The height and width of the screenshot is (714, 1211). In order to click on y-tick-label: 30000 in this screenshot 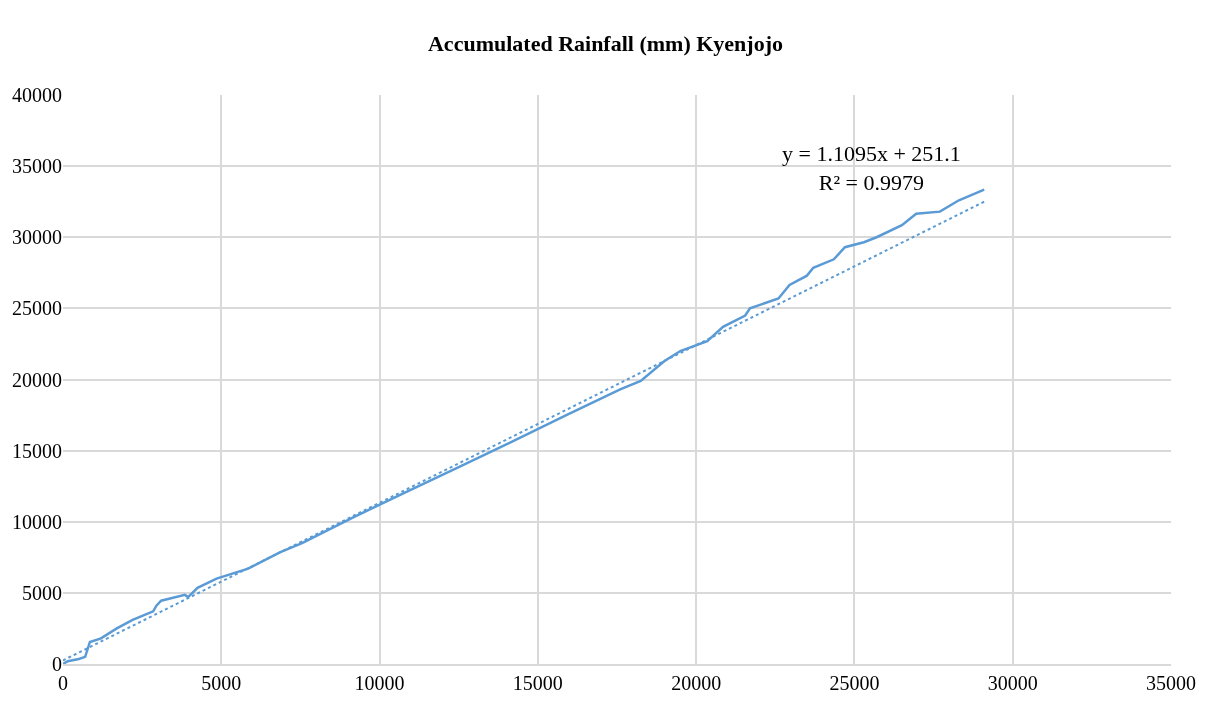, I will do `click(37, 237)`.